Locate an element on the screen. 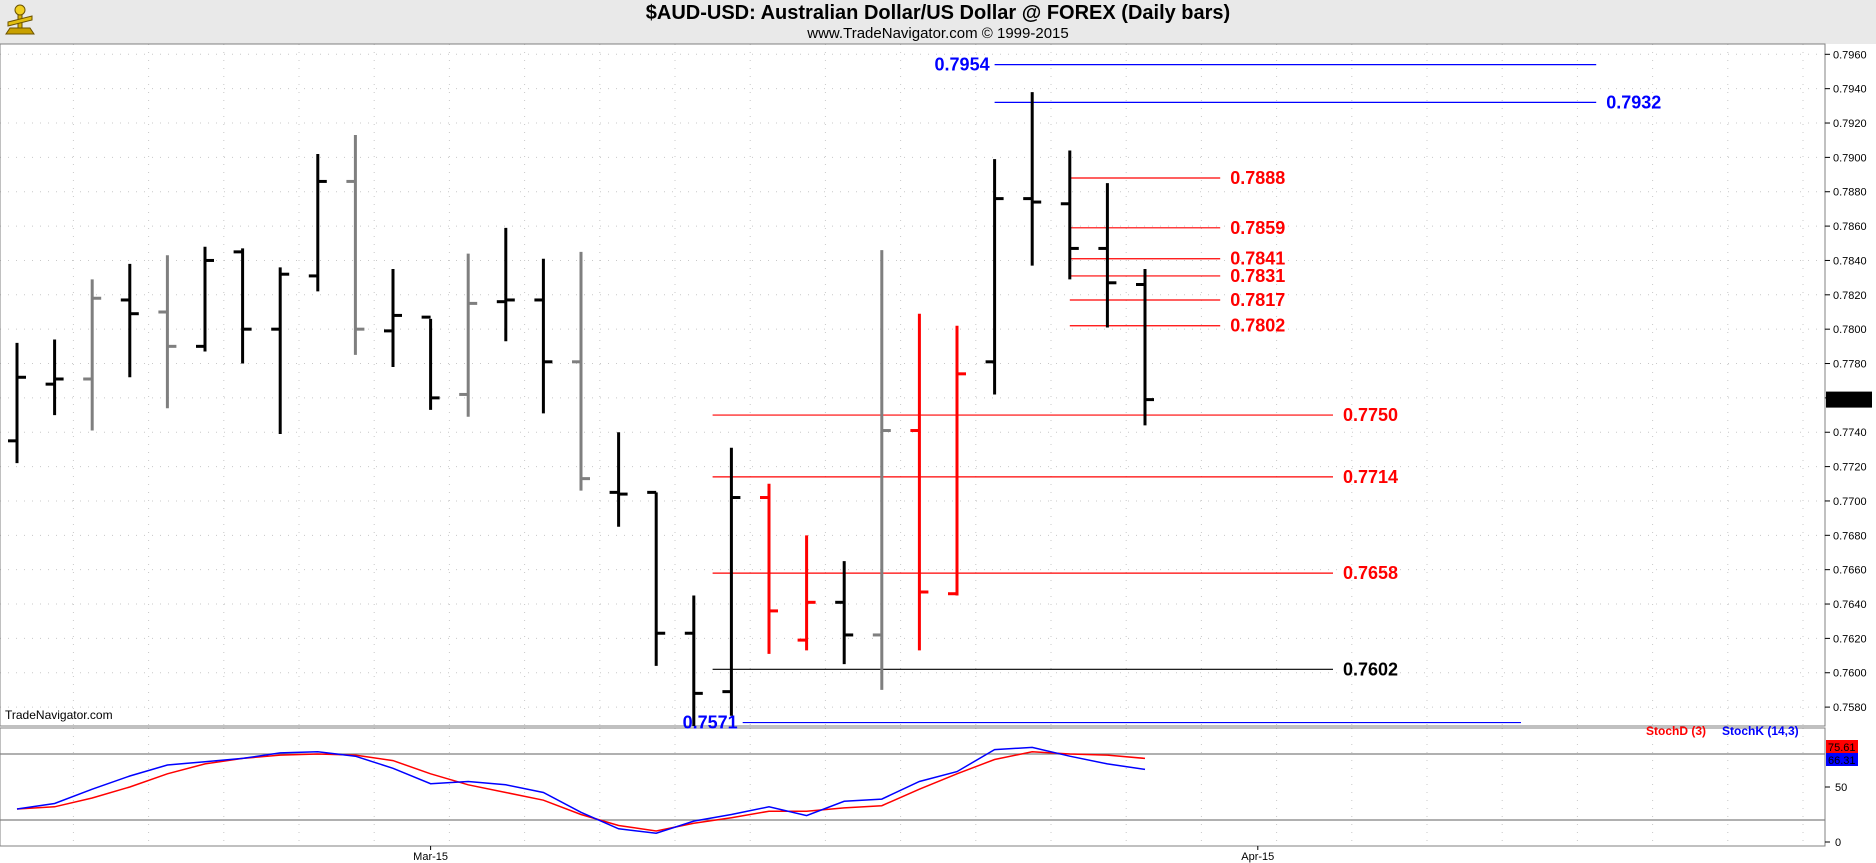  level-label-0.7841: 0.7841 is located at coordinates (1257, 259).